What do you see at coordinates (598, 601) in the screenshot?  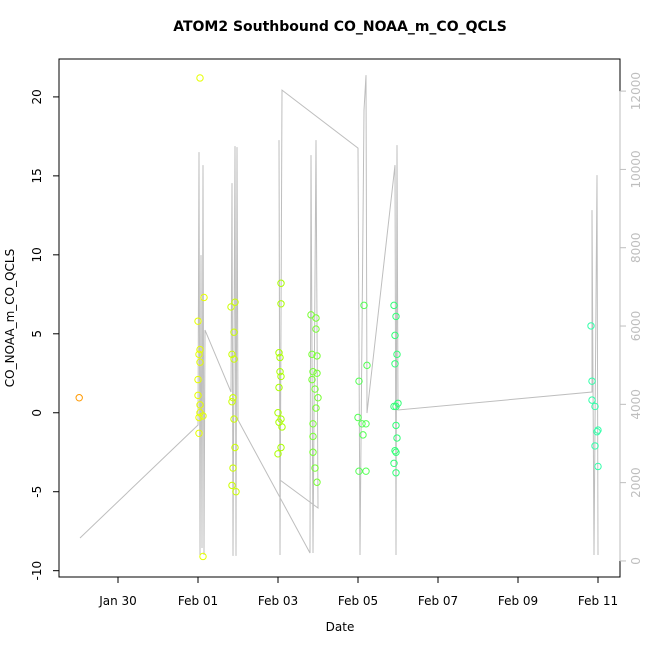 I see `x-tick-label: Feb 11` at bounding box center [598, 601].